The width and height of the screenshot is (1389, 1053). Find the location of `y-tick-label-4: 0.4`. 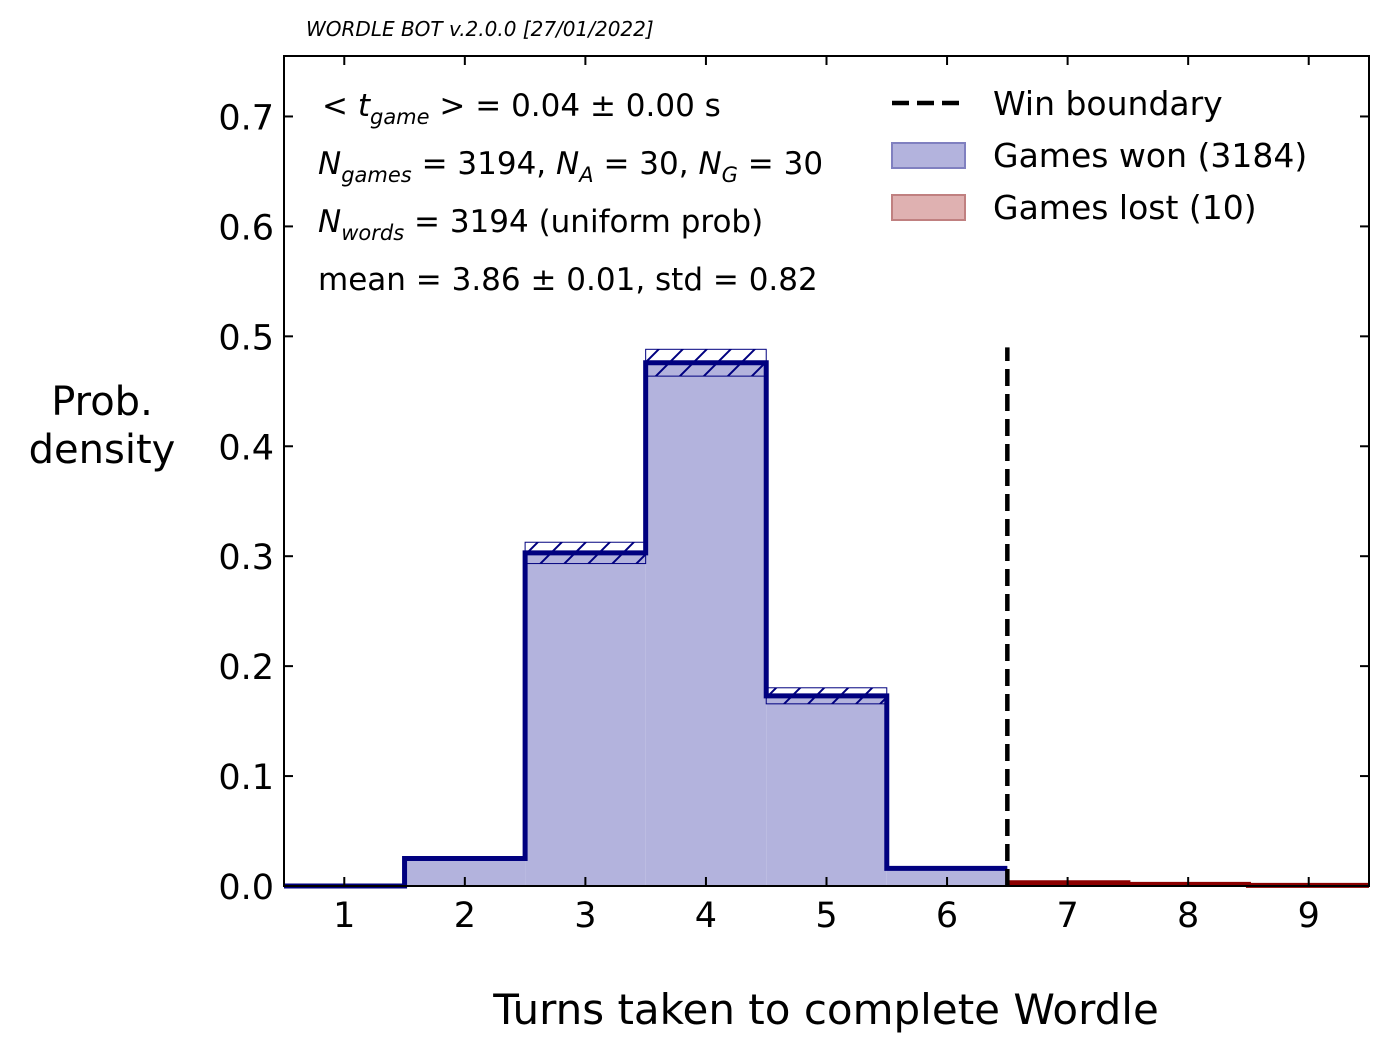

y-tick-label-4: 0.4 is located at coordinates (246, 448).